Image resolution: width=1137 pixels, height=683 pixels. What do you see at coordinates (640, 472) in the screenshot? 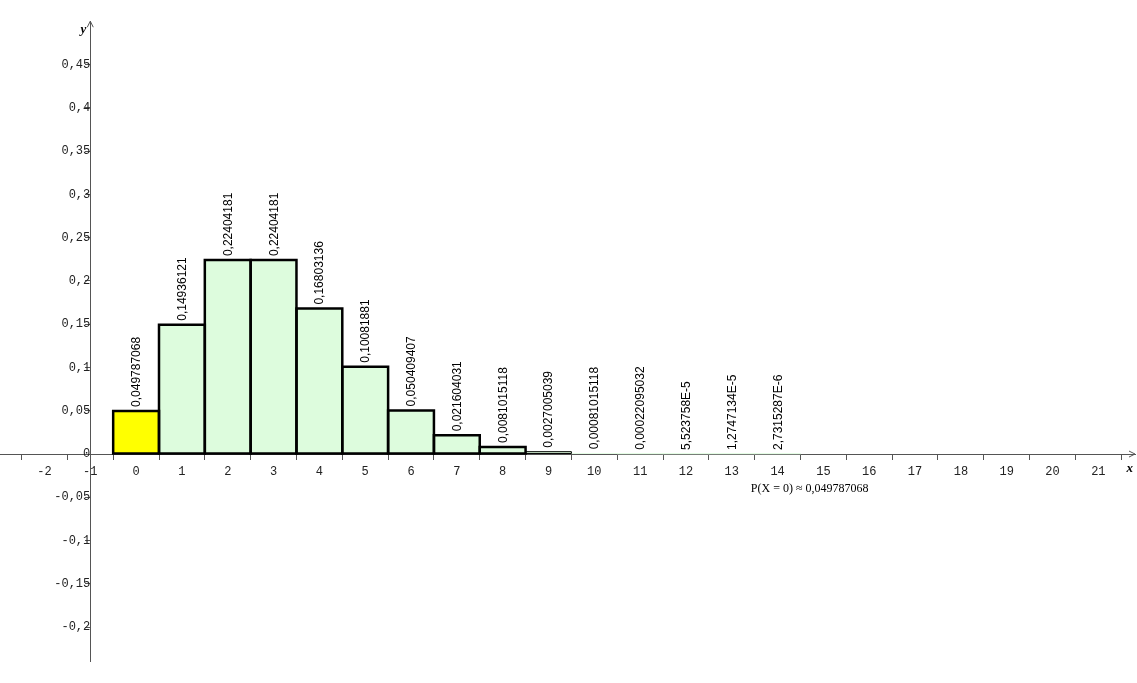
I see `x-tick-label: 11` at bounding box center [640, 472].